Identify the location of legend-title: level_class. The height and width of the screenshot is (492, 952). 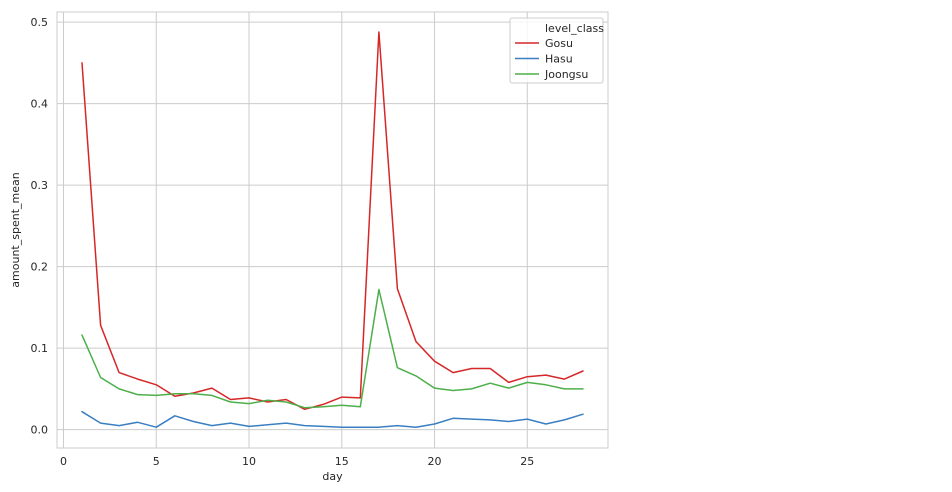
(574, 28).